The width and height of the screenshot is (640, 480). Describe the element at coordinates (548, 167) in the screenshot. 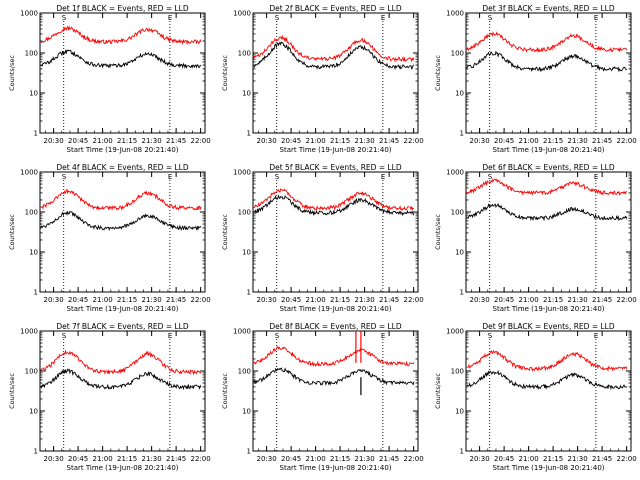

I see `panel-title: Det 6f BLACK = Events, RED = LLD` at that location.